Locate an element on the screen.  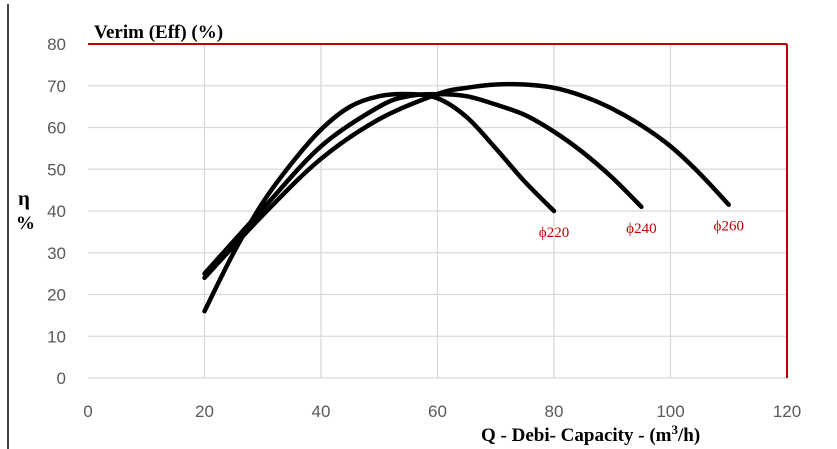
y-tick-label: 50 is located at coordinates (56, 169).